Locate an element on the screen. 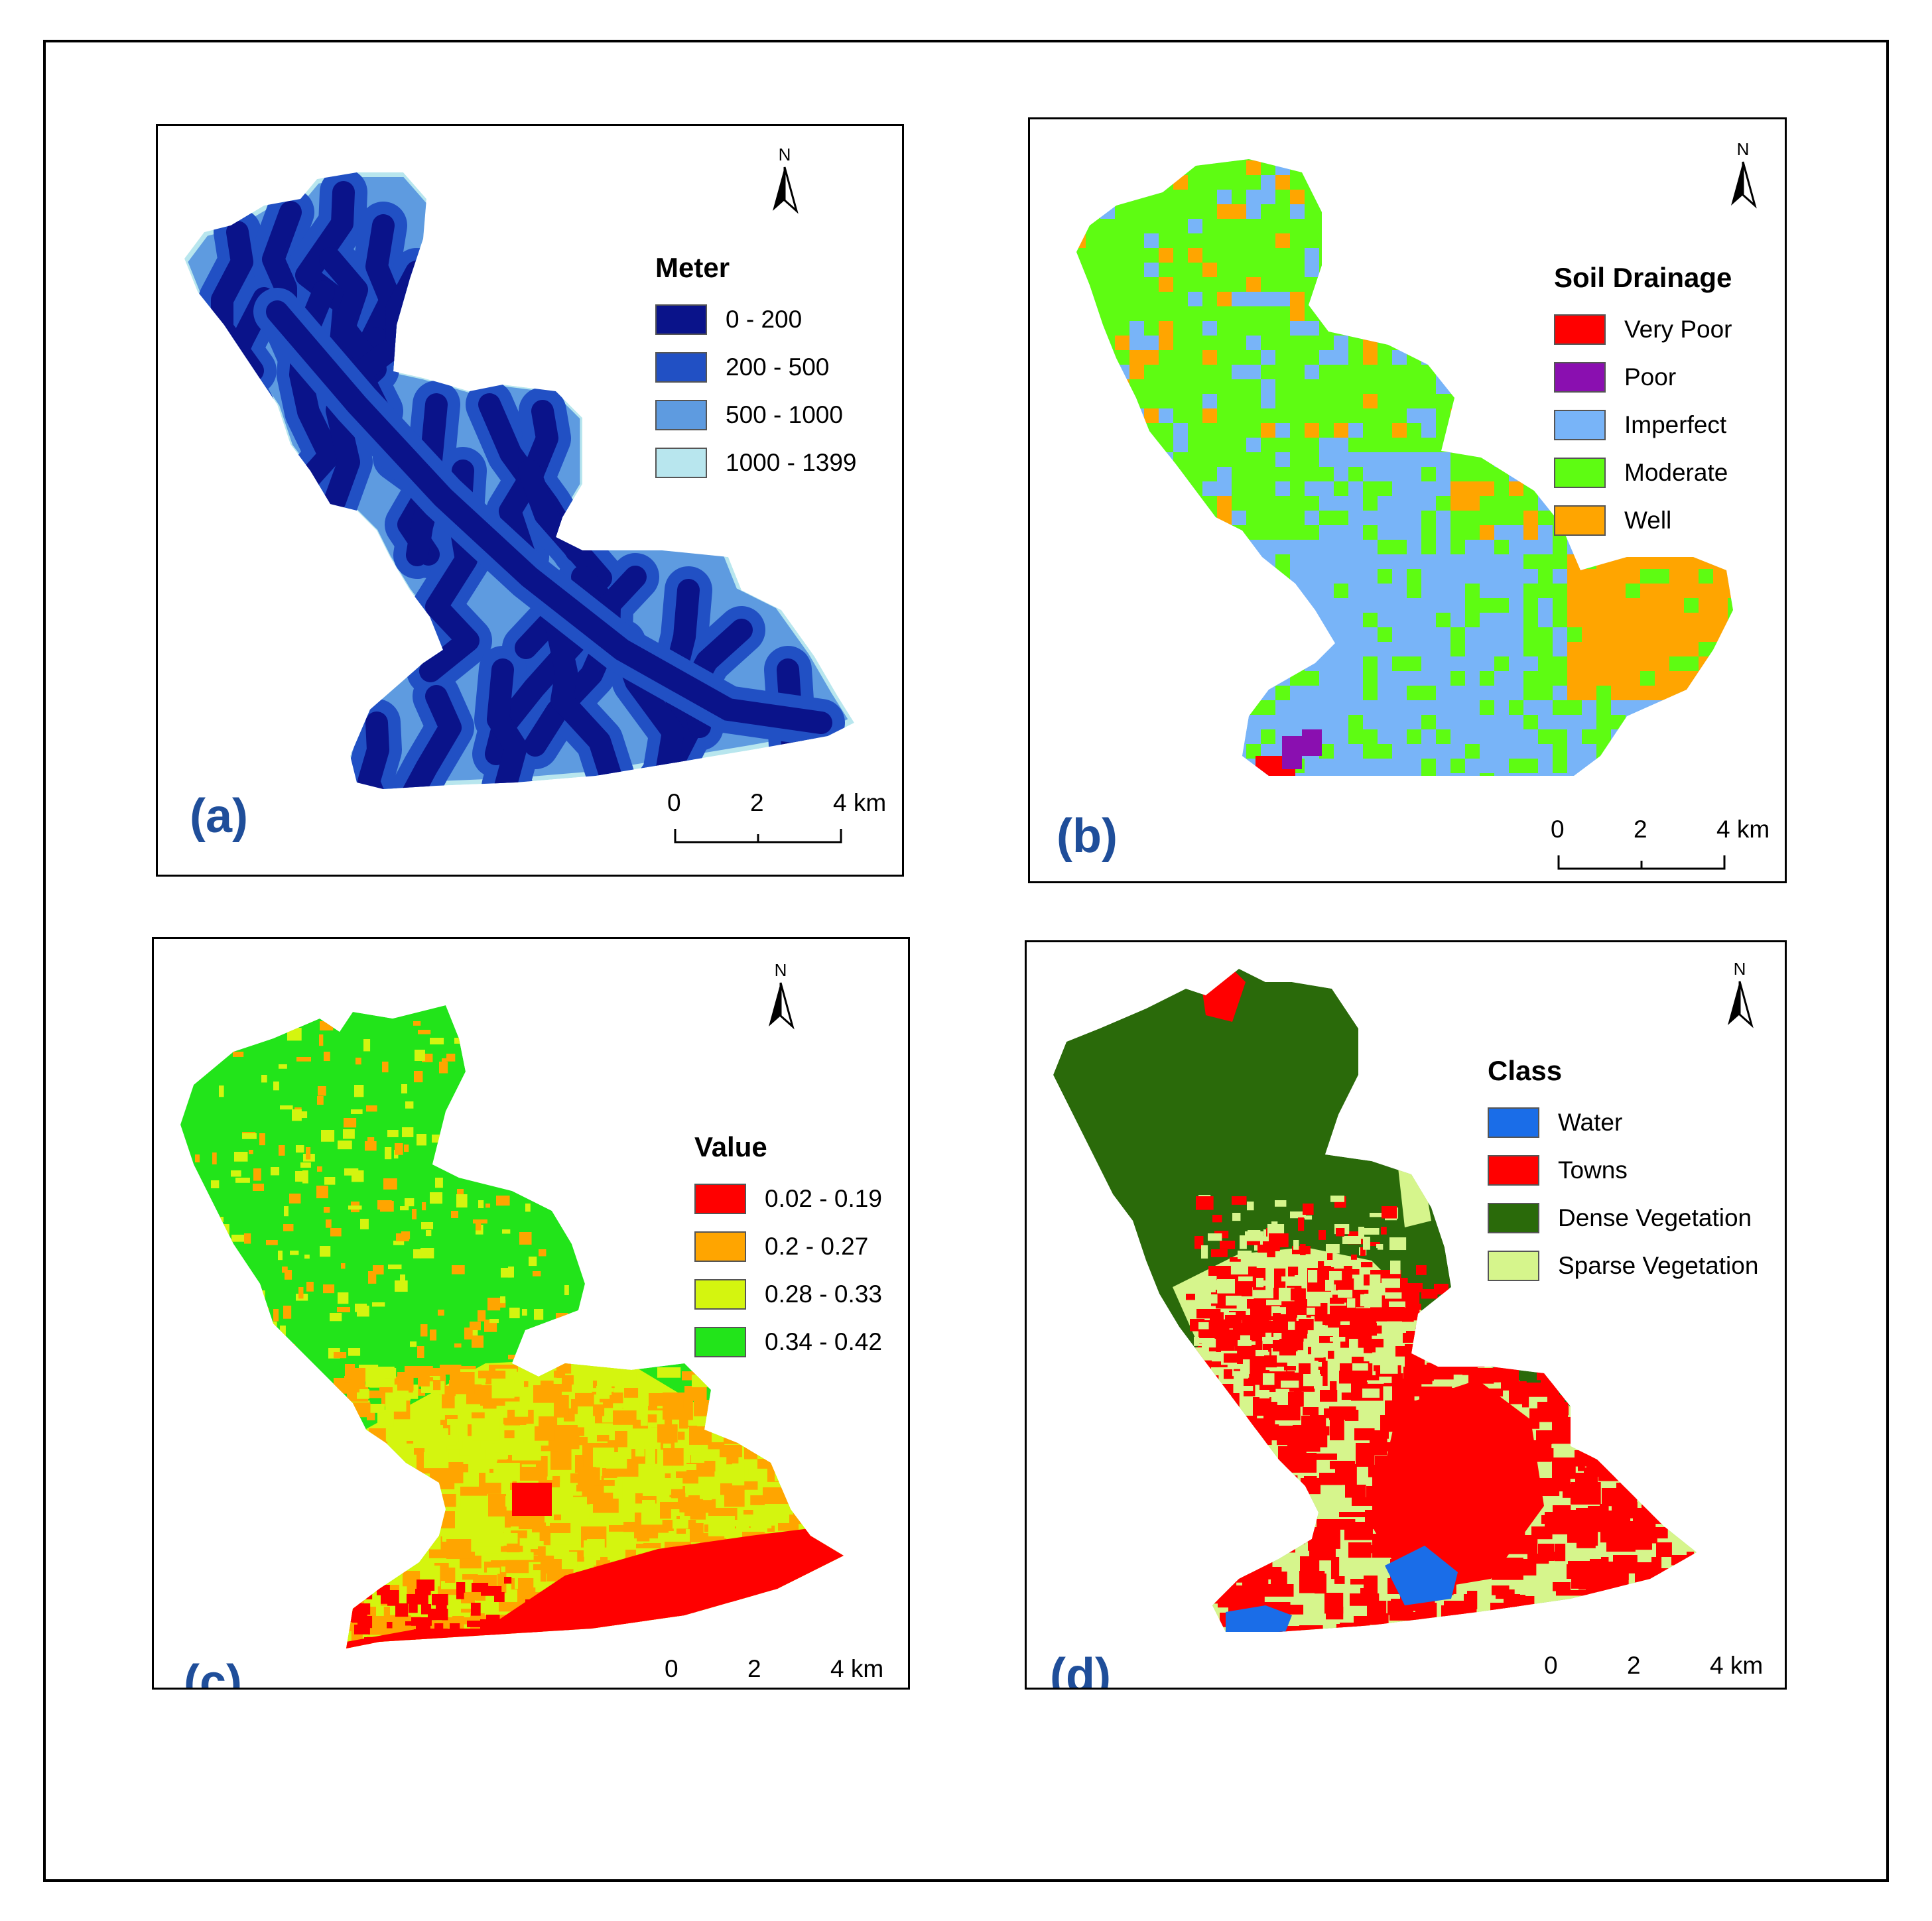  legend-item: Dense Vegetation is located at coordinates (1623, 1218).